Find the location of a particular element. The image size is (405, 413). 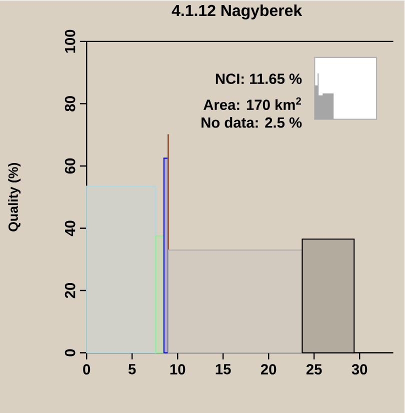

annotation: NCI: 11.65 % is located at coordinates (259, 79).